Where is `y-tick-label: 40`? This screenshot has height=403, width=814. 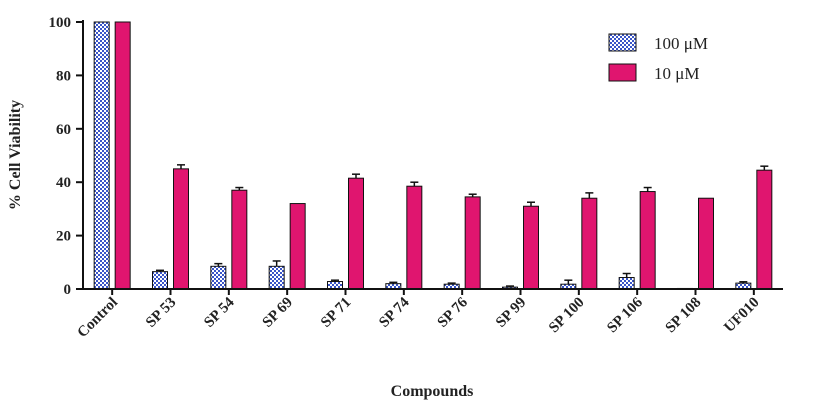
y-tick-label: 40 is located at coordinates (63, 183).